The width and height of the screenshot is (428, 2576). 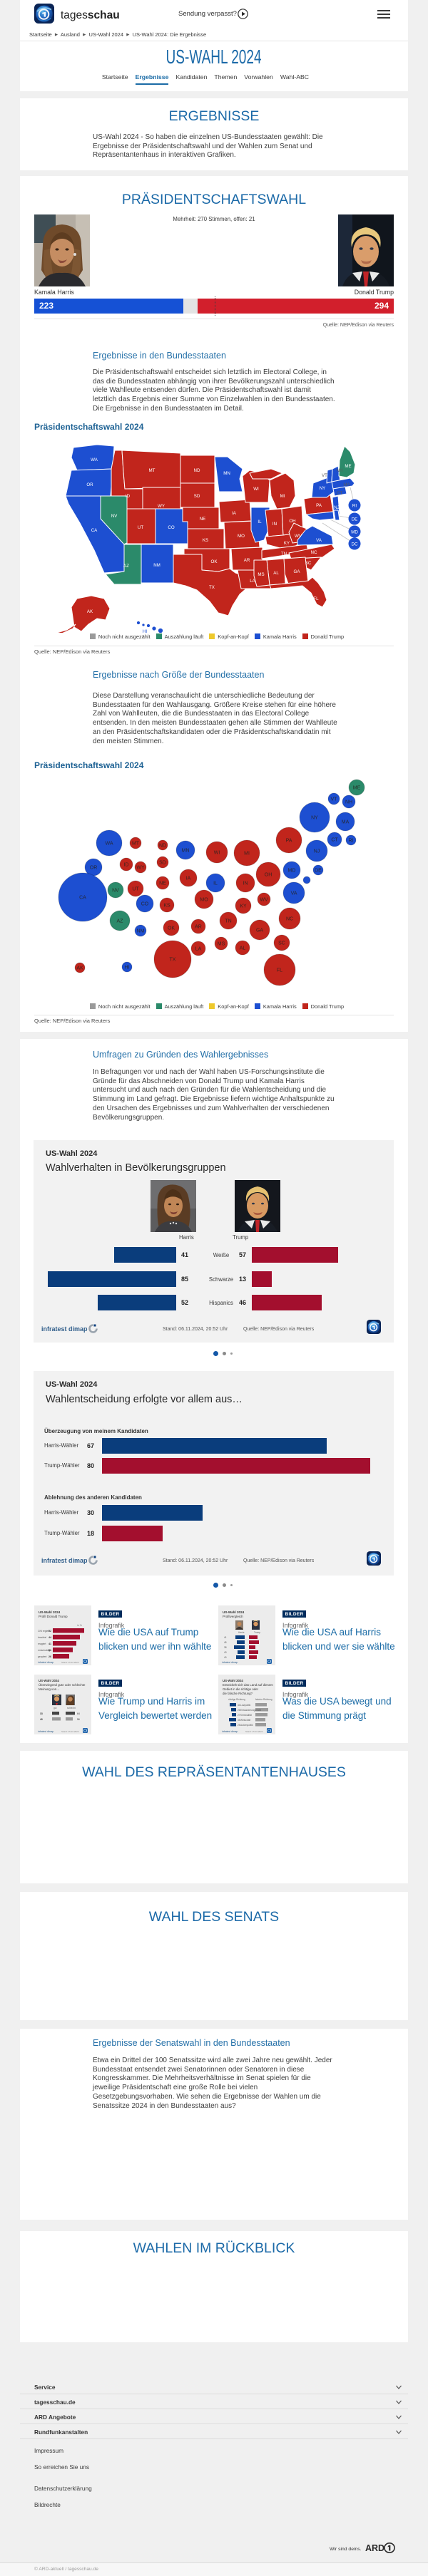 I want to click on svg-text: RI, so click(x=354, y=505).